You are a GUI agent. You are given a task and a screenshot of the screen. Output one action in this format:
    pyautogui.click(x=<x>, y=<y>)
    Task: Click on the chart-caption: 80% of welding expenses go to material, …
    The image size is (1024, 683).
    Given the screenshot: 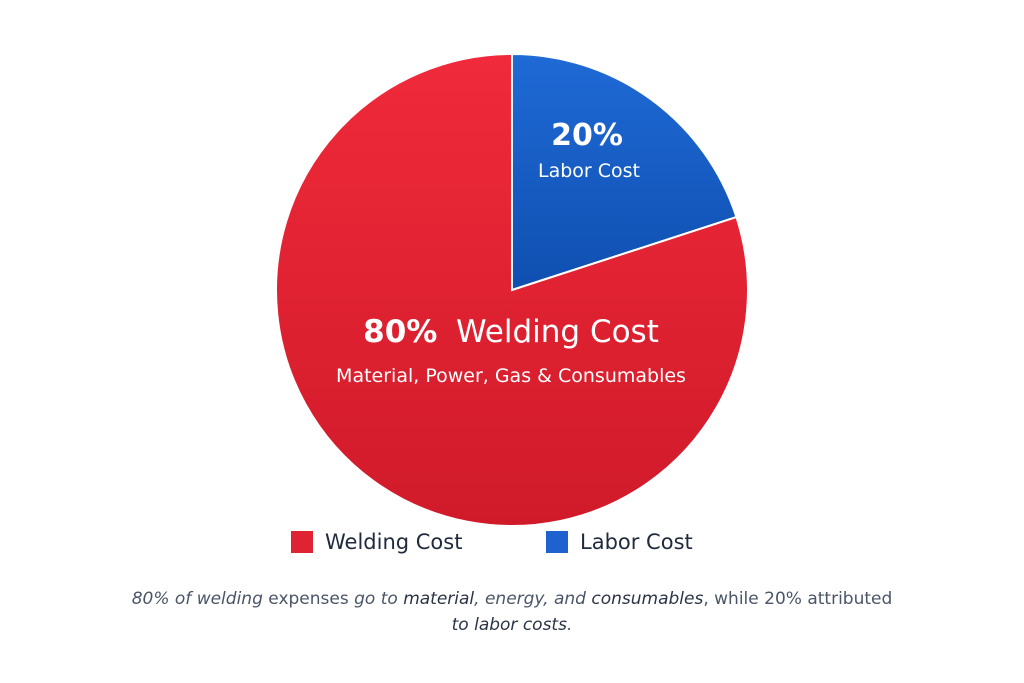 What is the action you would take?
    pyautogui.click(x=512, y=612)
    